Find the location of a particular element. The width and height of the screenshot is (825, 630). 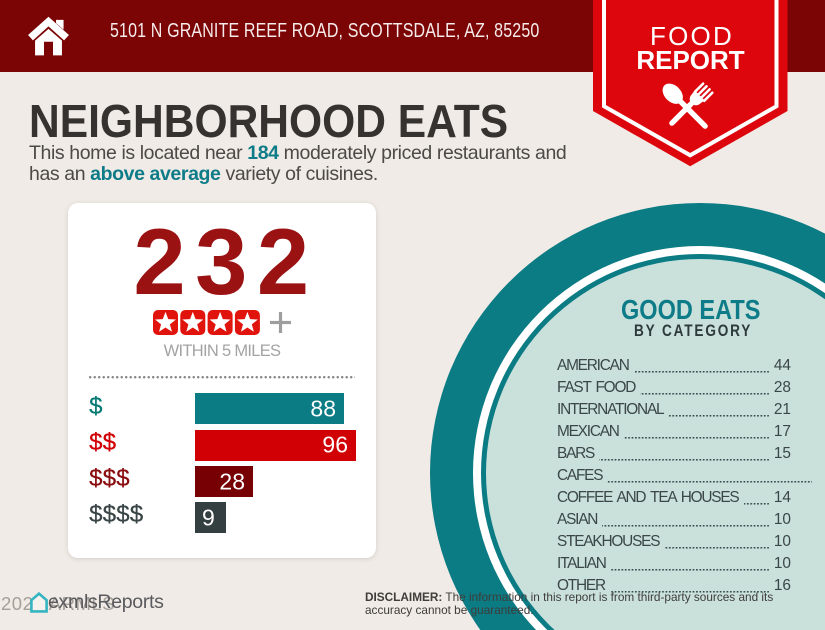

svg-text: REPORT is located at coordinates (690, 60).